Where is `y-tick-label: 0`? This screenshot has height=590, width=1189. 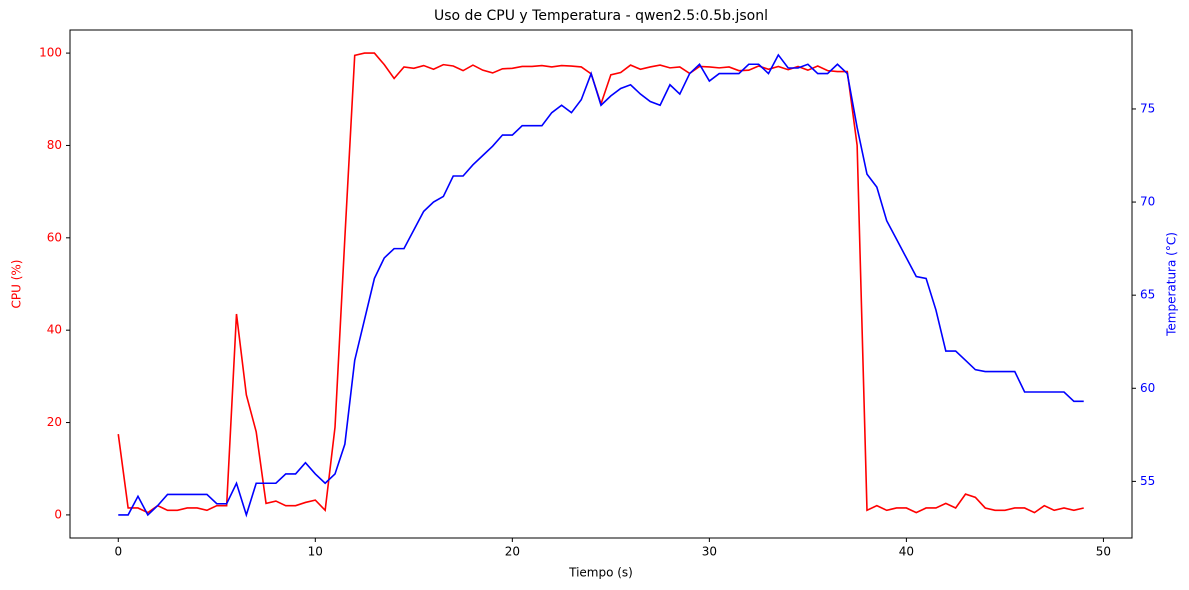
y-tick-label: 0 is located at coordinates (58, 514).